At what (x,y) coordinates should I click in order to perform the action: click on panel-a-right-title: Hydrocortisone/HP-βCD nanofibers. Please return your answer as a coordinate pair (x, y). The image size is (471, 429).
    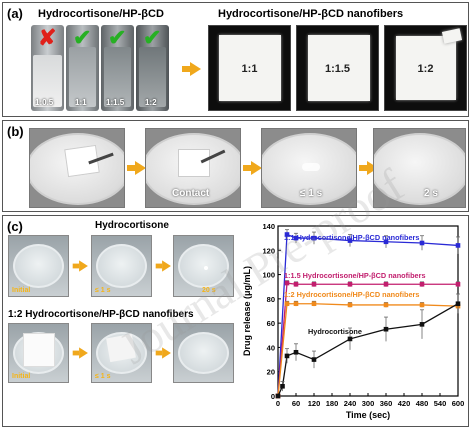
    Looking at the image, I should click on (311, 14).